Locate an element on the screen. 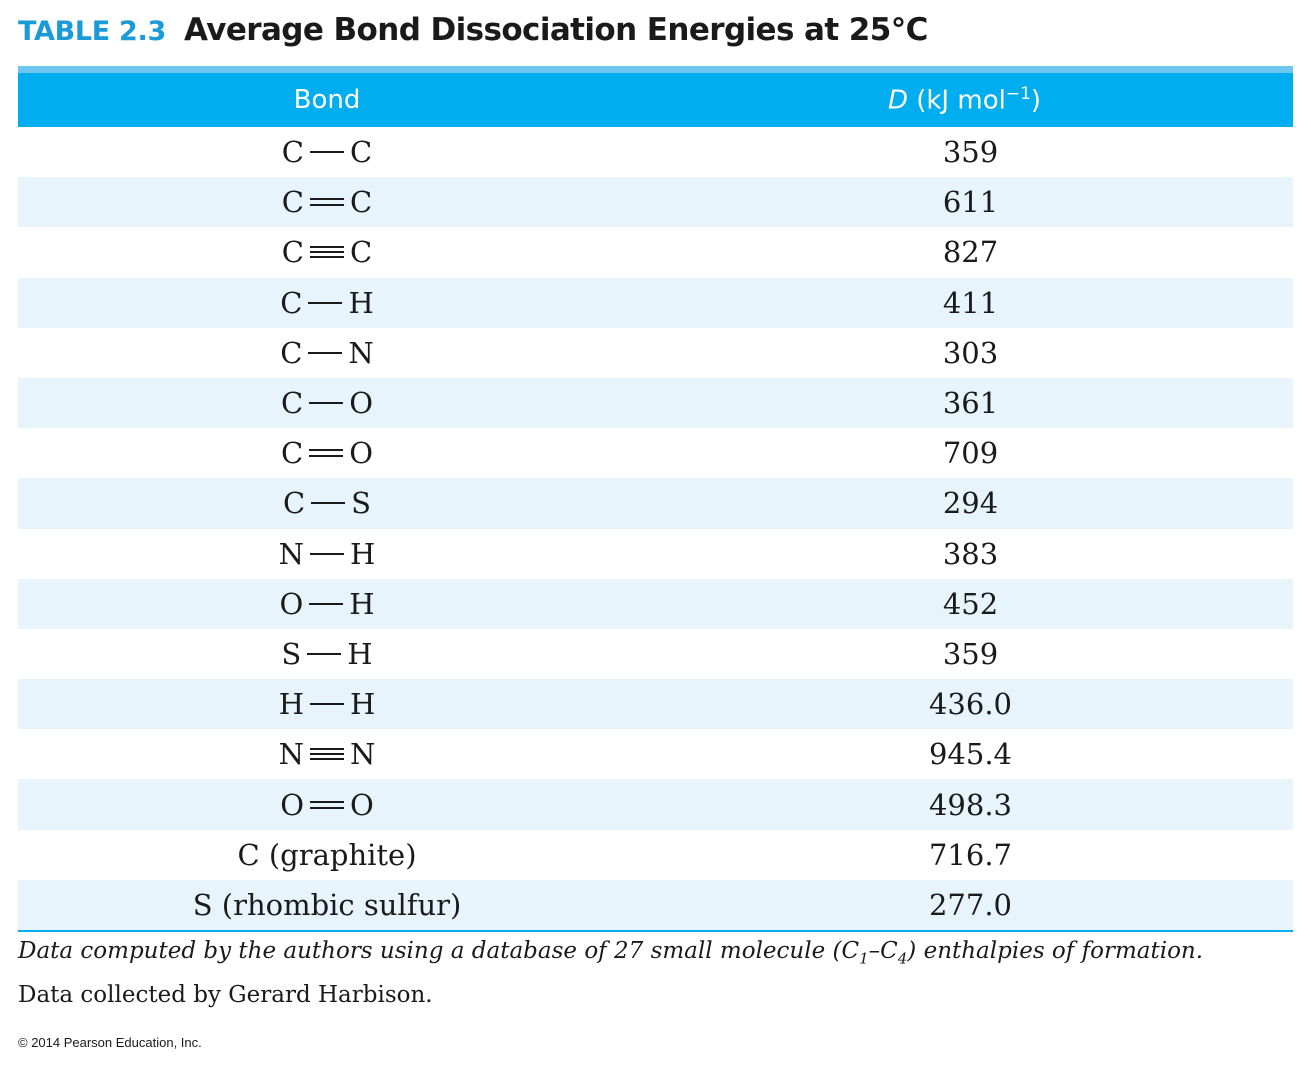 Image resolution: width=1311 pixels, height=1080 pixels. energy-value: 294 is located at coordinates (970, 503).